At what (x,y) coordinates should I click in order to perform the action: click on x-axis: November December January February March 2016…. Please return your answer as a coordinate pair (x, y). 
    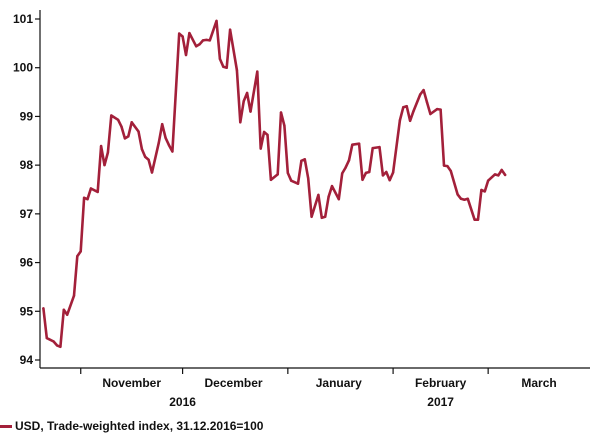
    Looking at the image, I should click on (315, 388).